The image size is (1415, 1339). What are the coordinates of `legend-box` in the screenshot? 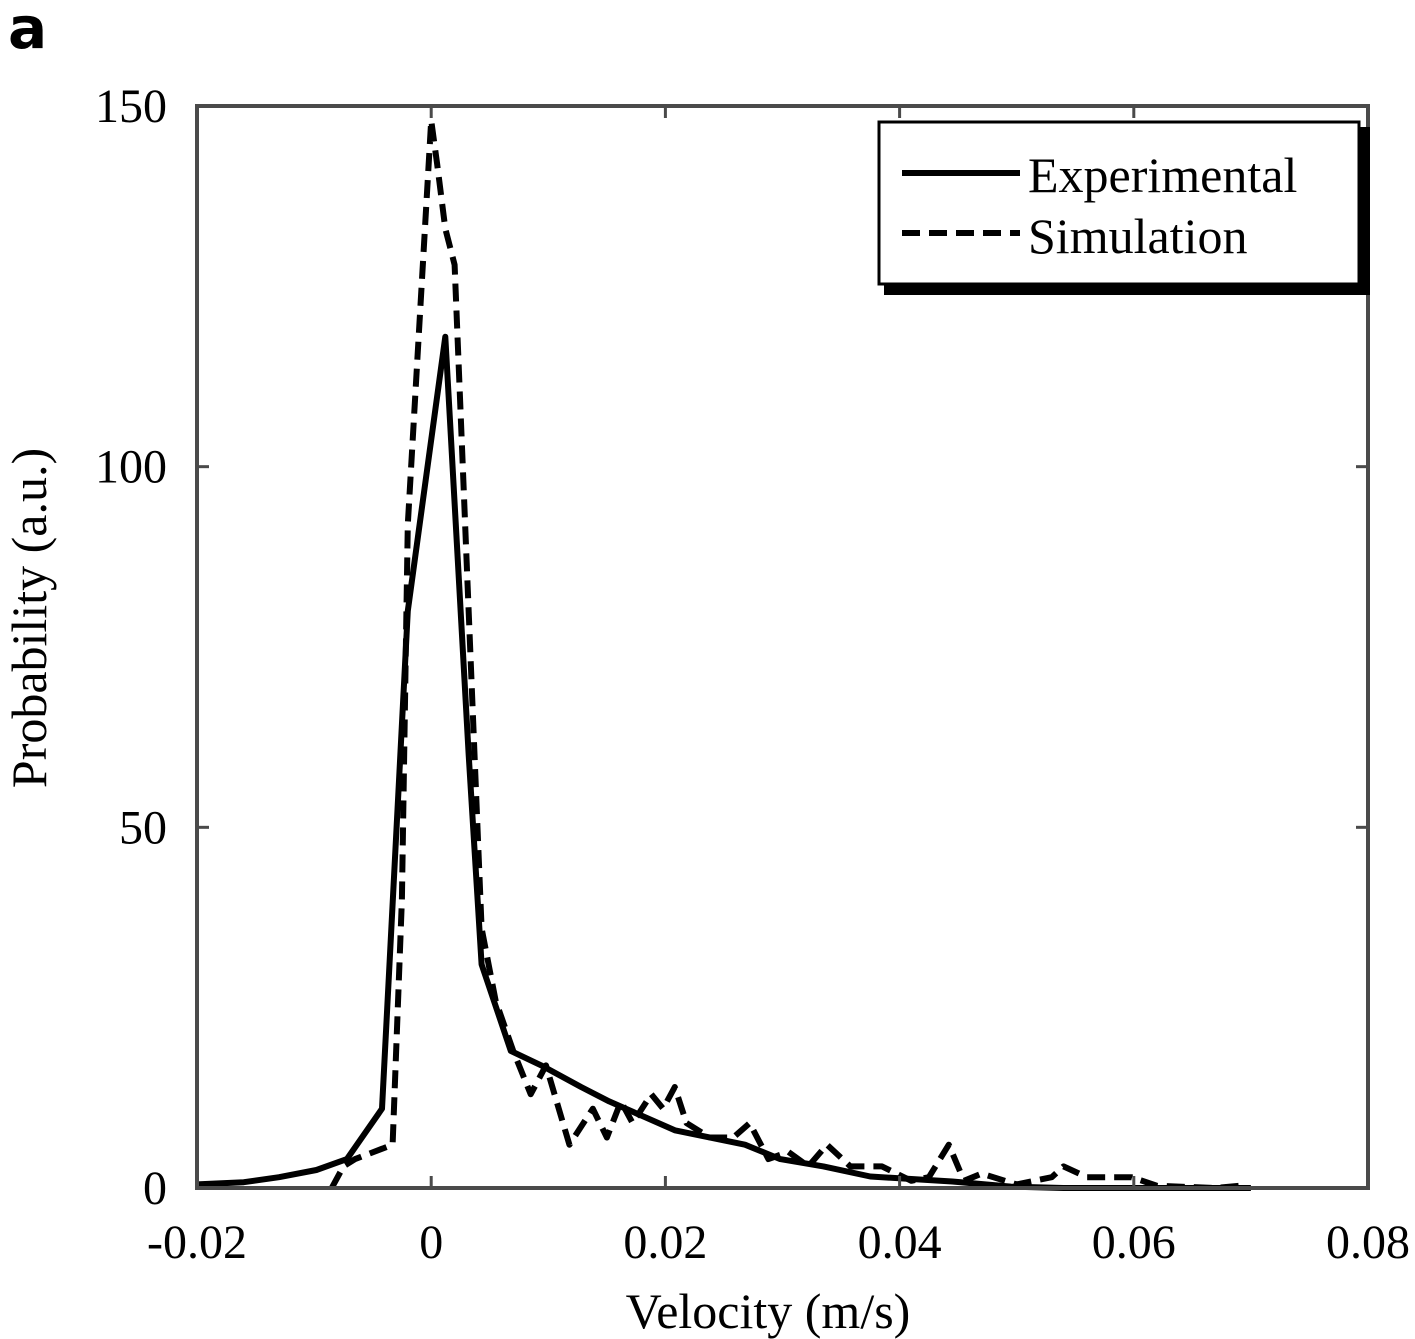 It's located at (1119, 203).